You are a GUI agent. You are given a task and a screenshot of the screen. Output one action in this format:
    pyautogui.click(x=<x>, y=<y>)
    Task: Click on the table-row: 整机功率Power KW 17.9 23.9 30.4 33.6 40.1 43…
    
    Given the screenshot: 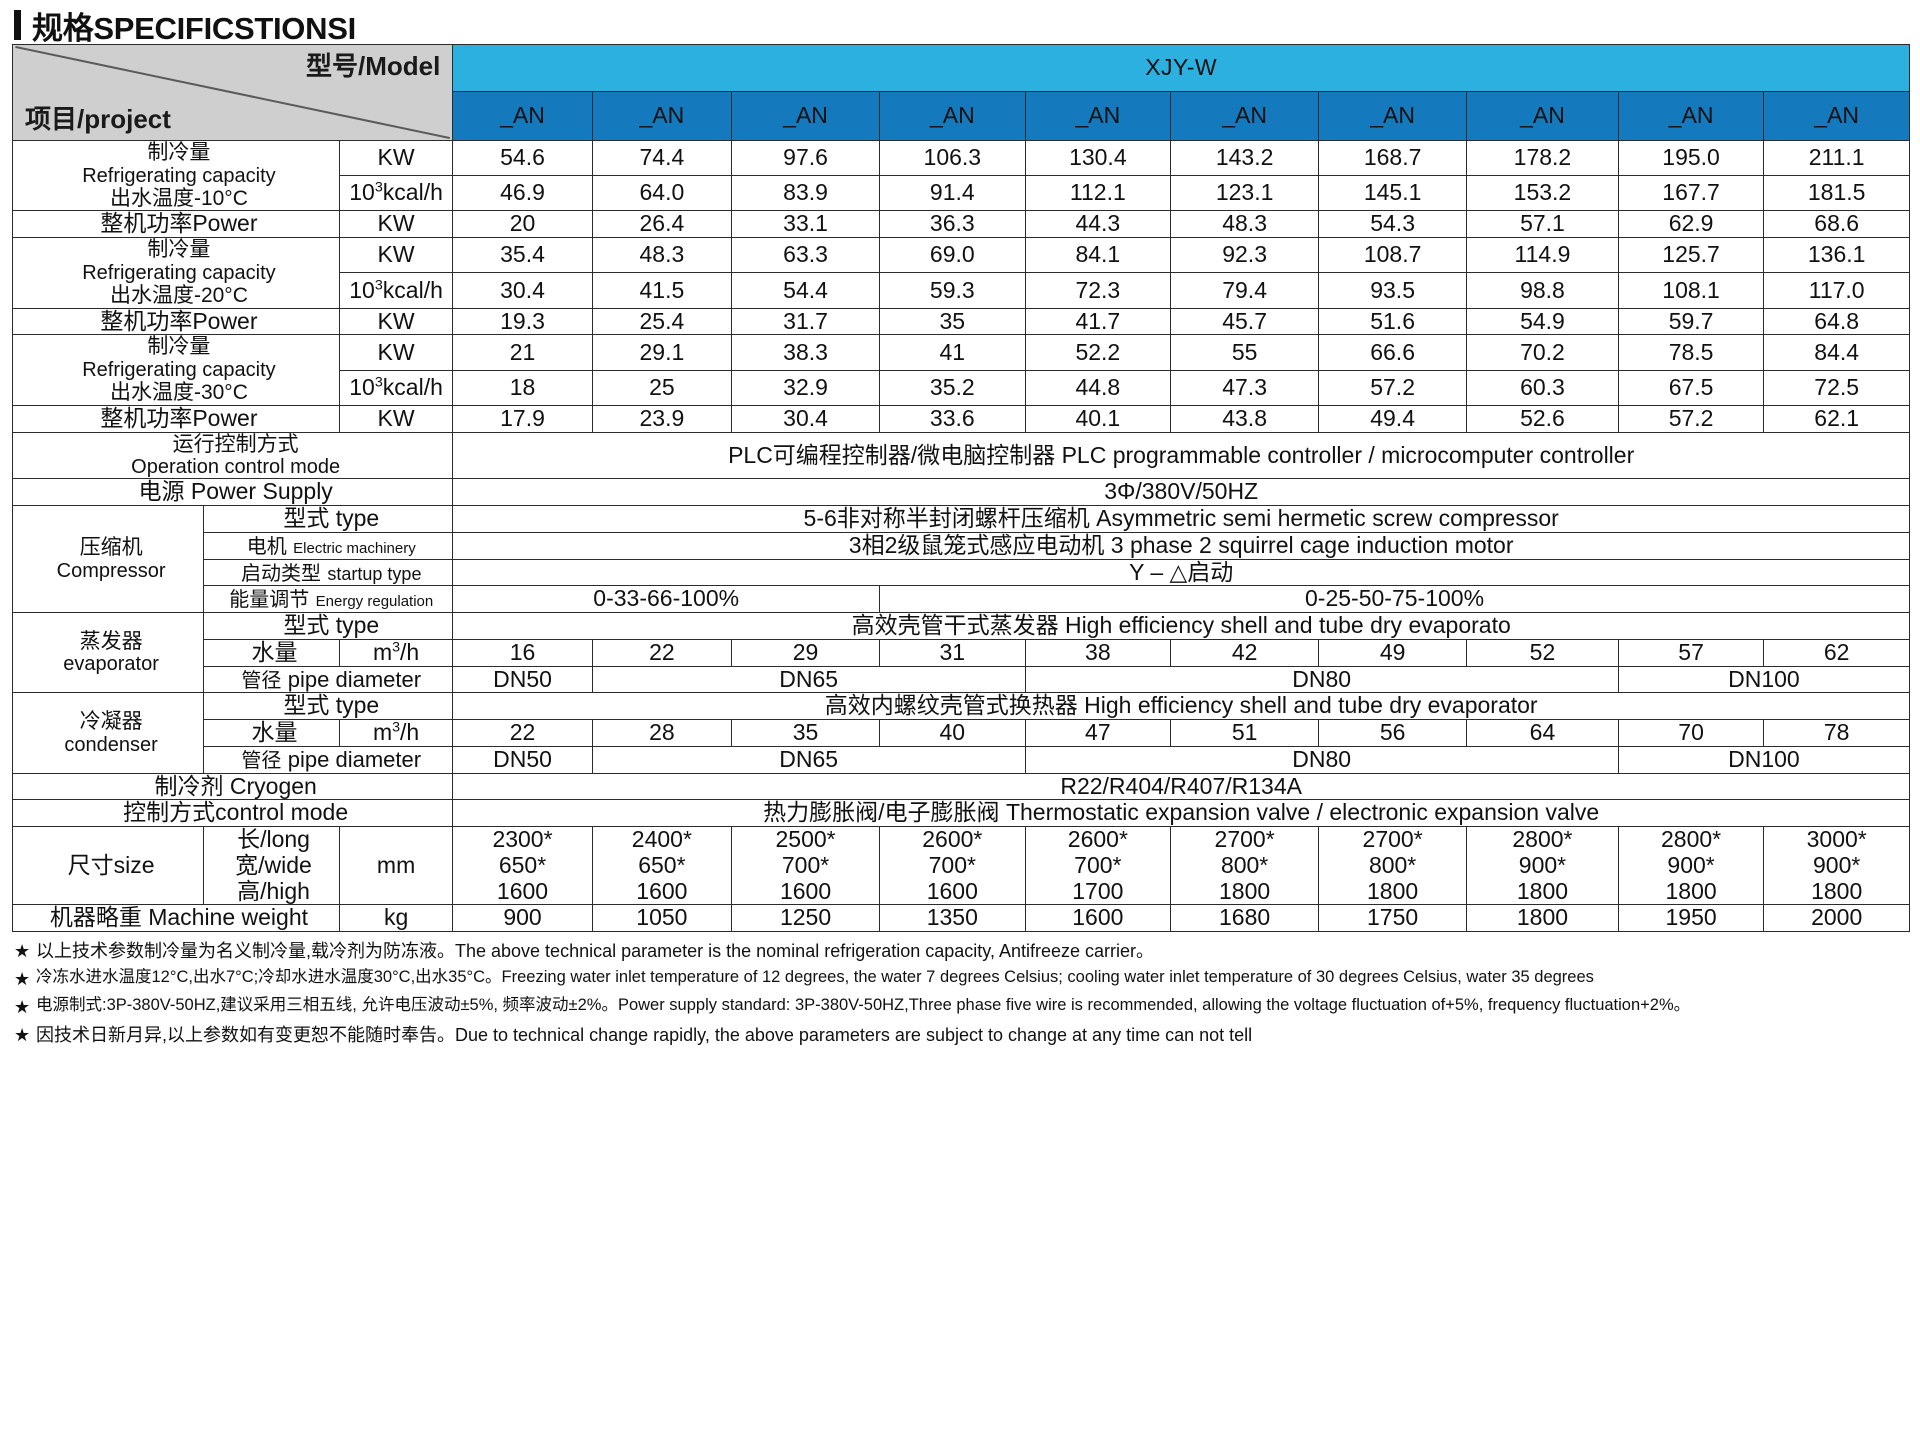 What is the action you would take?
    pyautogui.click(x=961, y=418)
    